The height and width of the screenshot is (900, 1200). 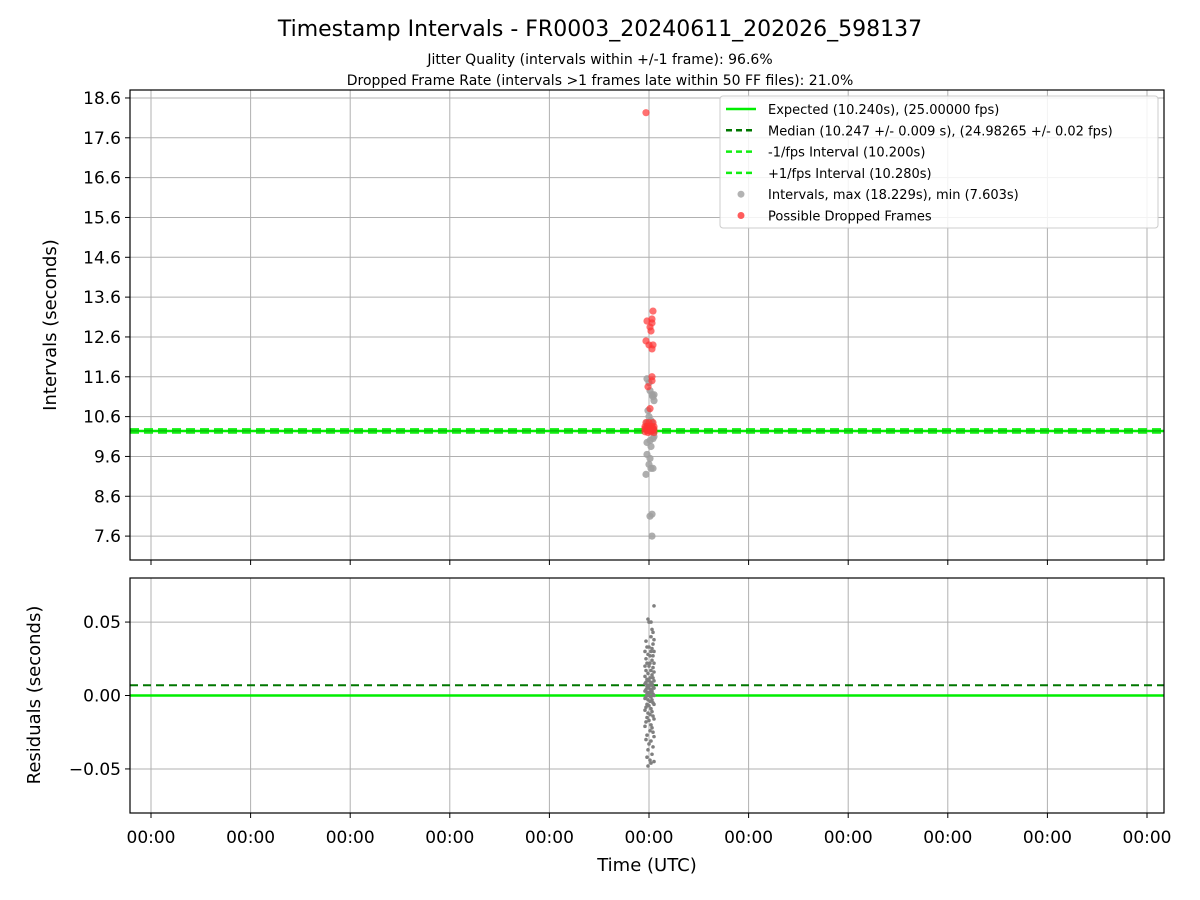 What do you see at coordinates (741, 194) in the screenshot?
I see `legend-intervals-swatch` at bounding box center [741, 194].